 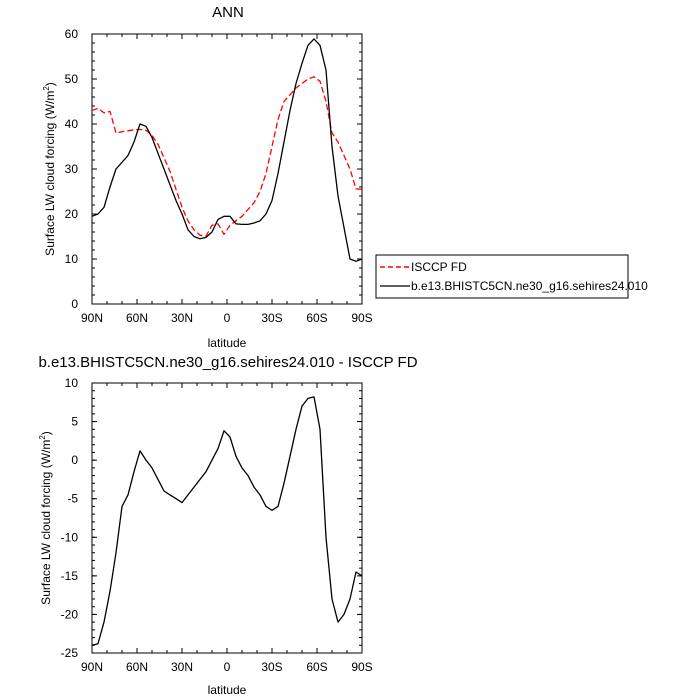 I want to click on y-tick-label: 5, so click(x=74, y=422).